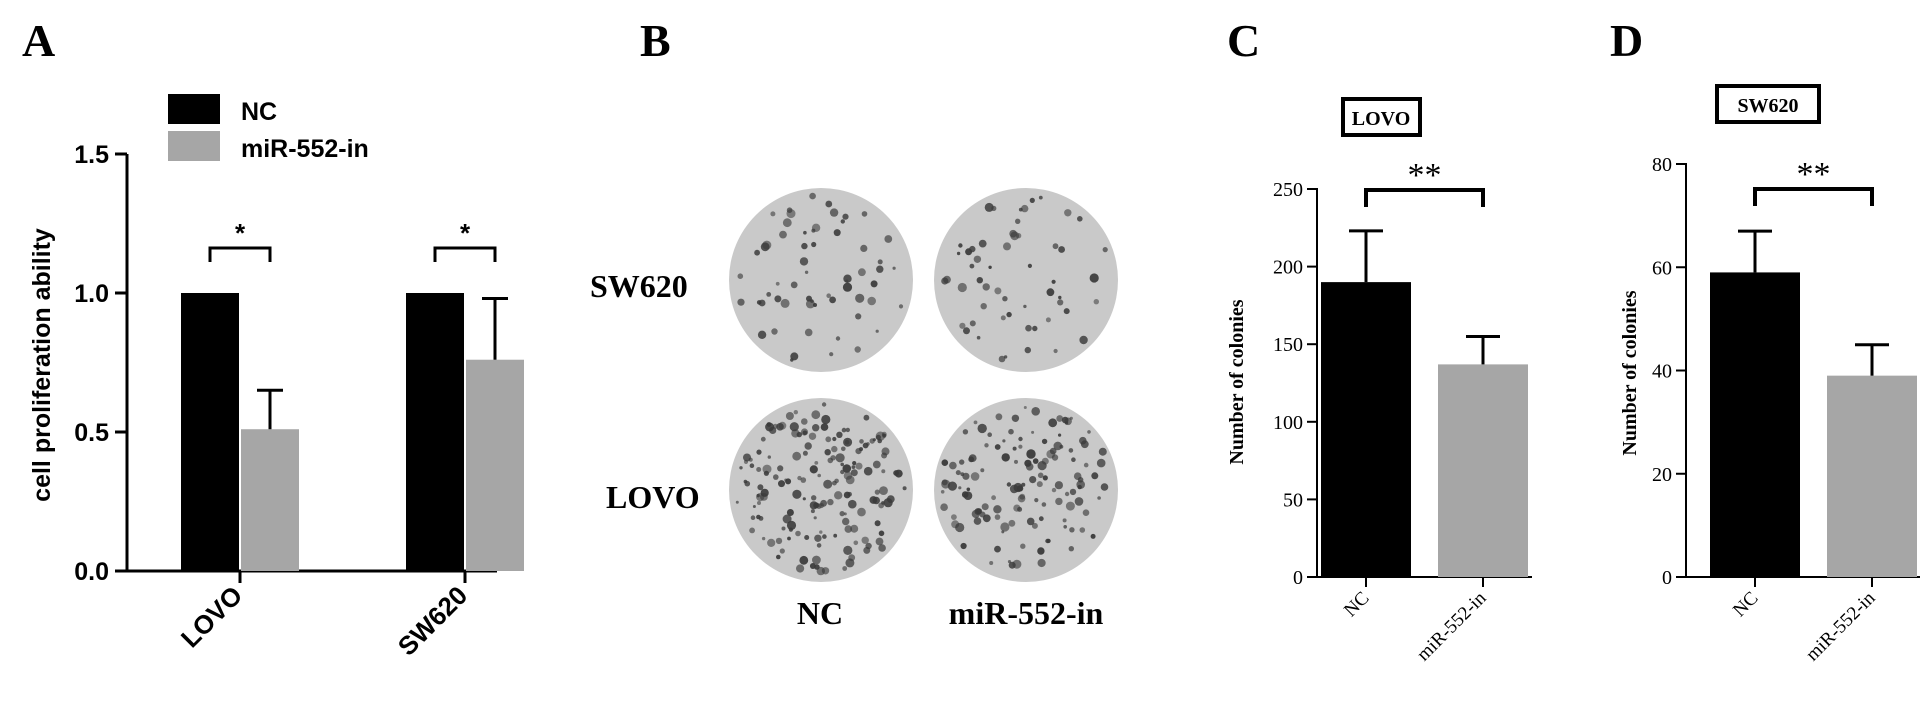 This screenshot has width=1930, height=709. I want to click on x-tick-label-sw620: SW620, so click(433, 621).